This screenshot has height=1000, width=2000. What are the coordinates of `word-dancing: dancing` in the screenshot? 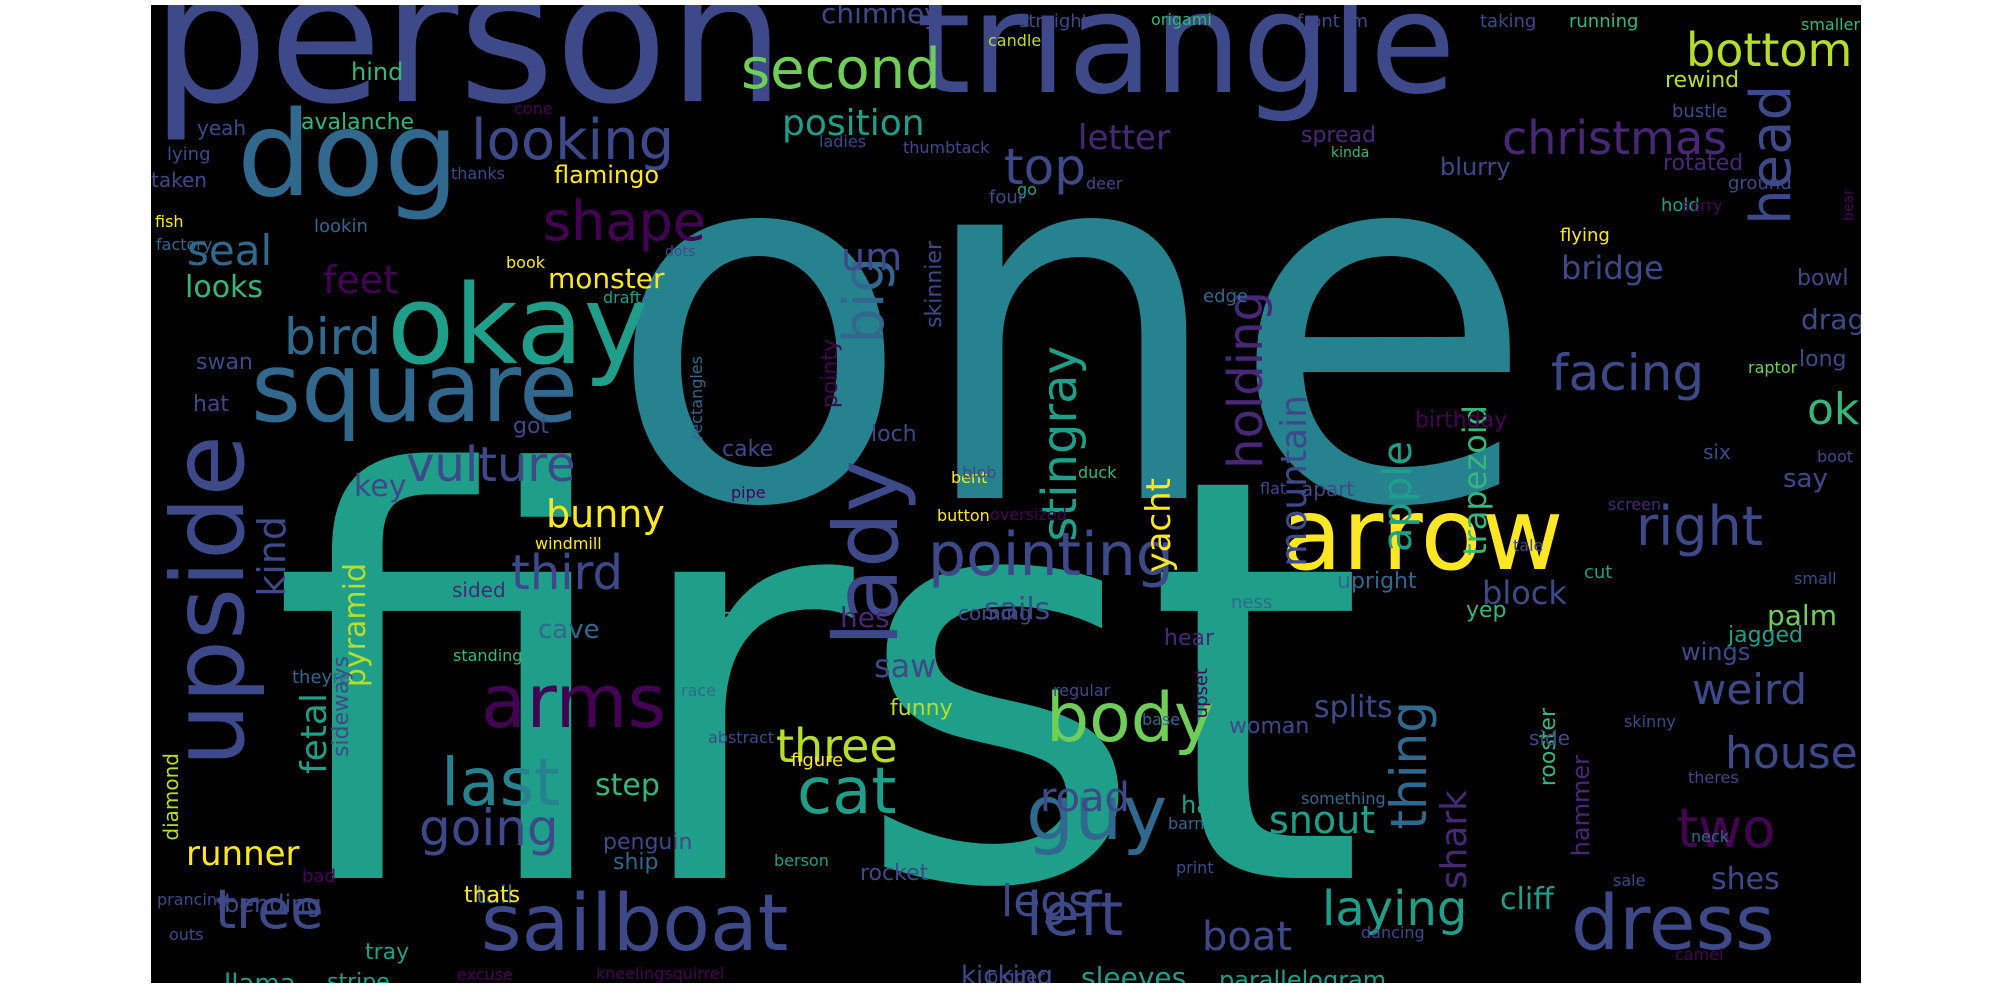 It's located at (1393, 932).